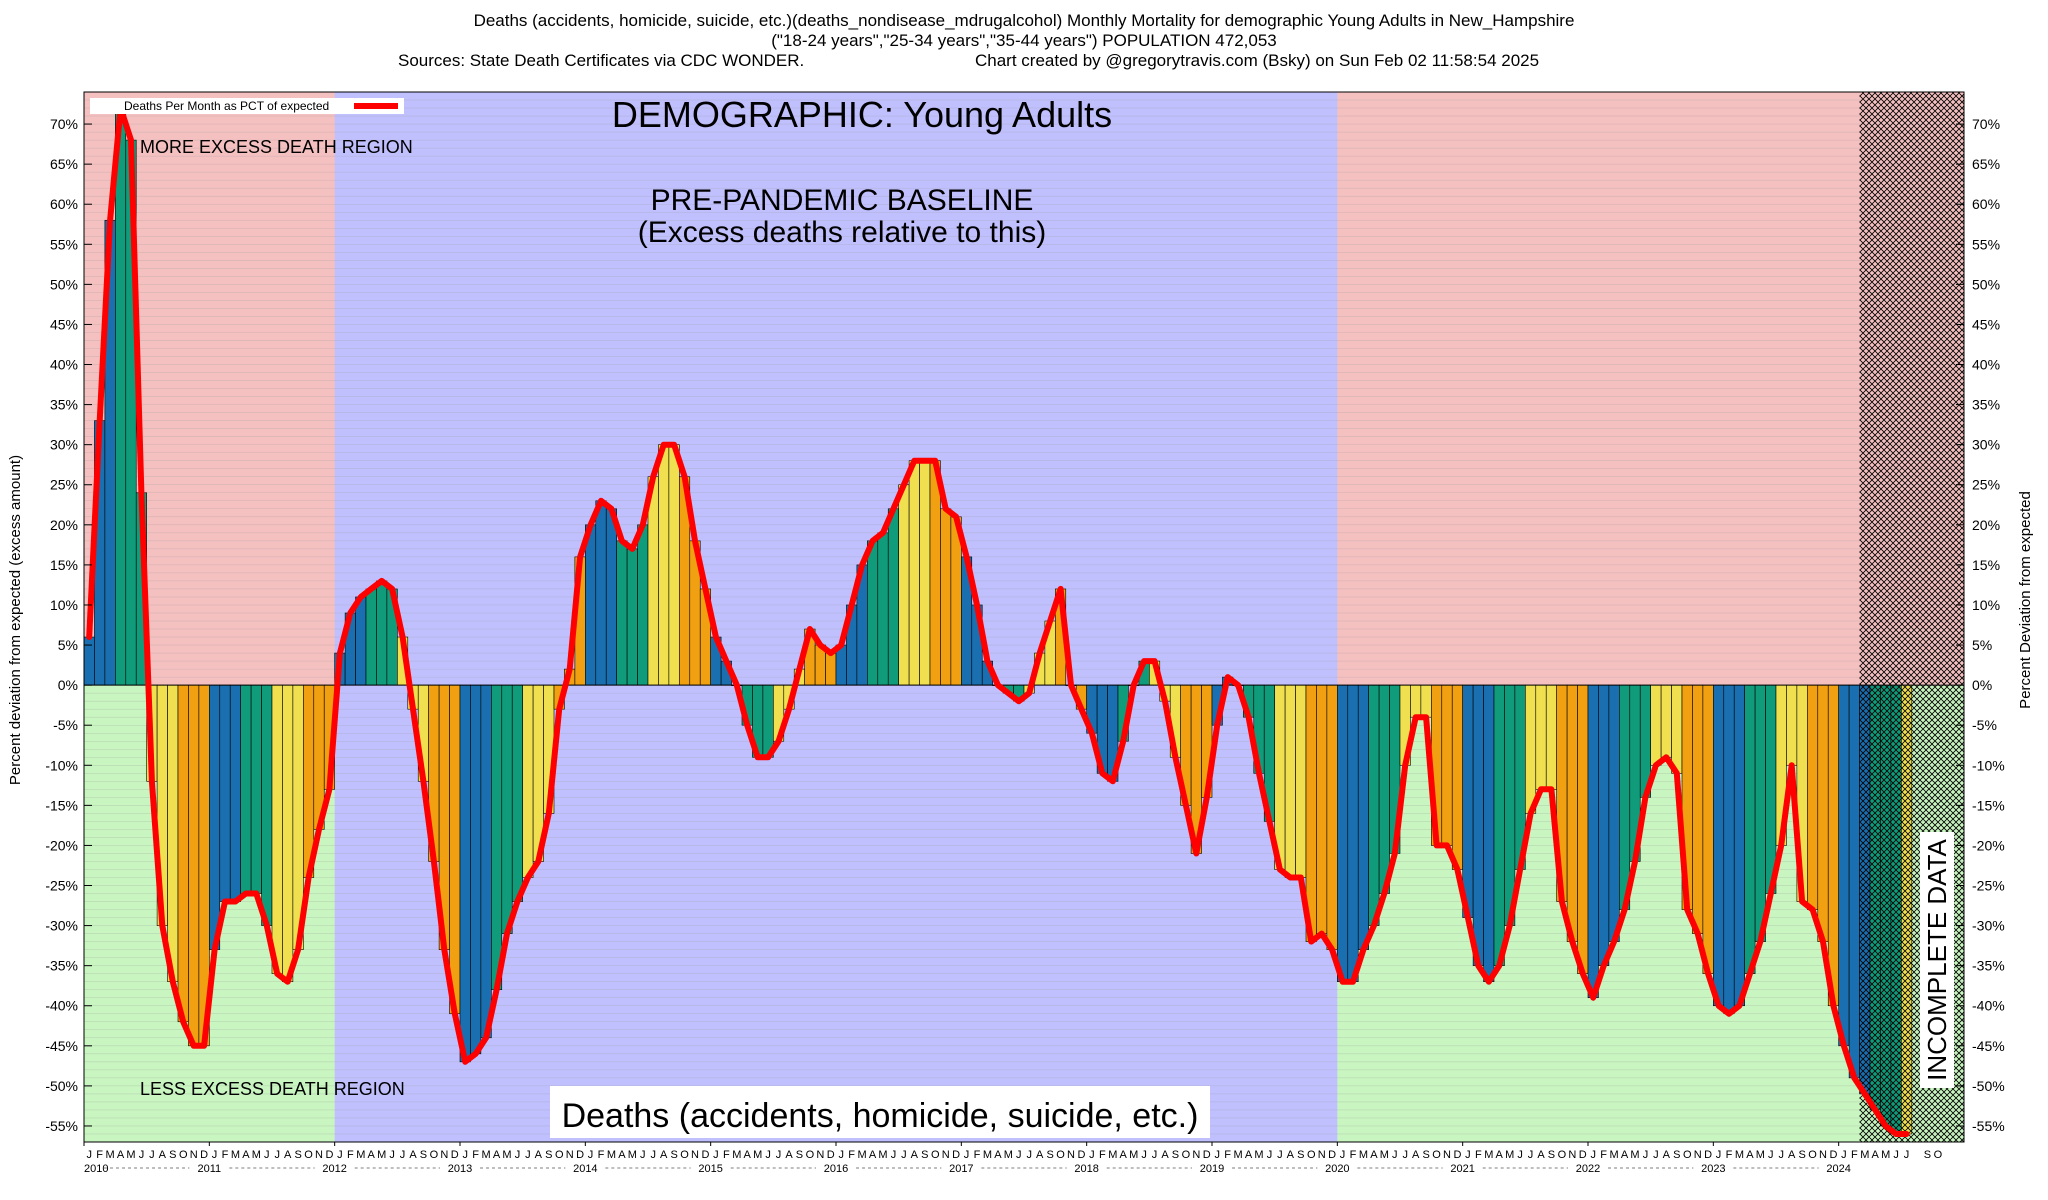 Image resolution: width=2048 pixels, height=1200 pixels. What do you see at coordinates (961, 1169) in the screenshot?
I see `x-year-label: 2017` at bounding box center [961, 1169].